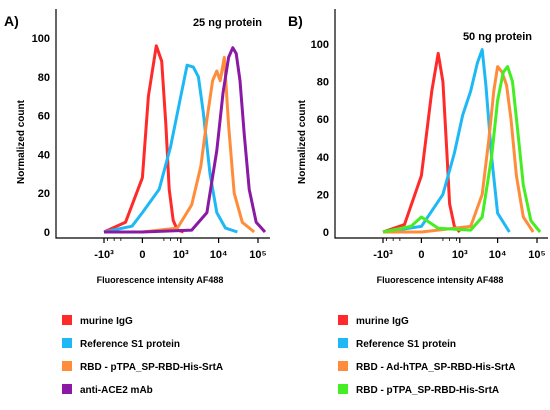 The width and height of the screenshot is (550, 410). I want to click on panel-a-y-tick-label: 20, so click(44, 194).